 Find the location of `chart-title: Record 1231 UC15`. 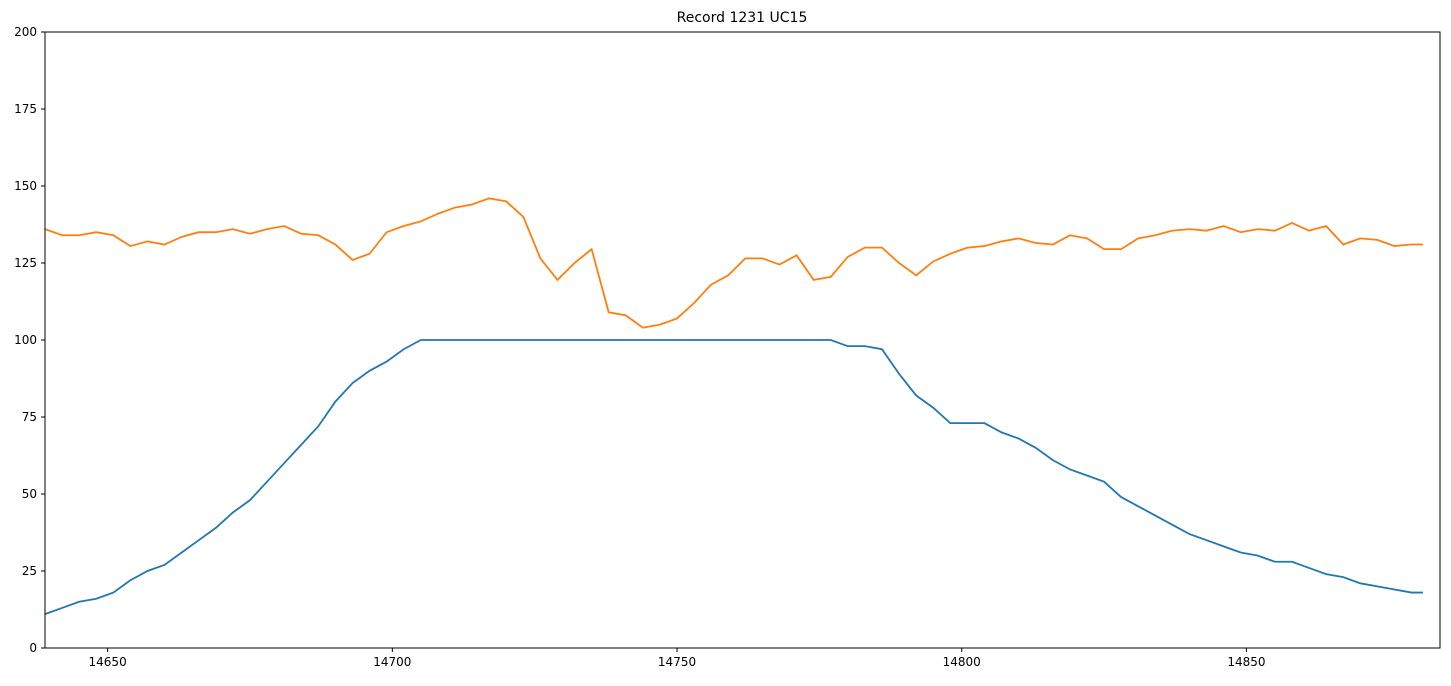

chart-title: Record 1231 UC15 is located at coordinates (742, 18).